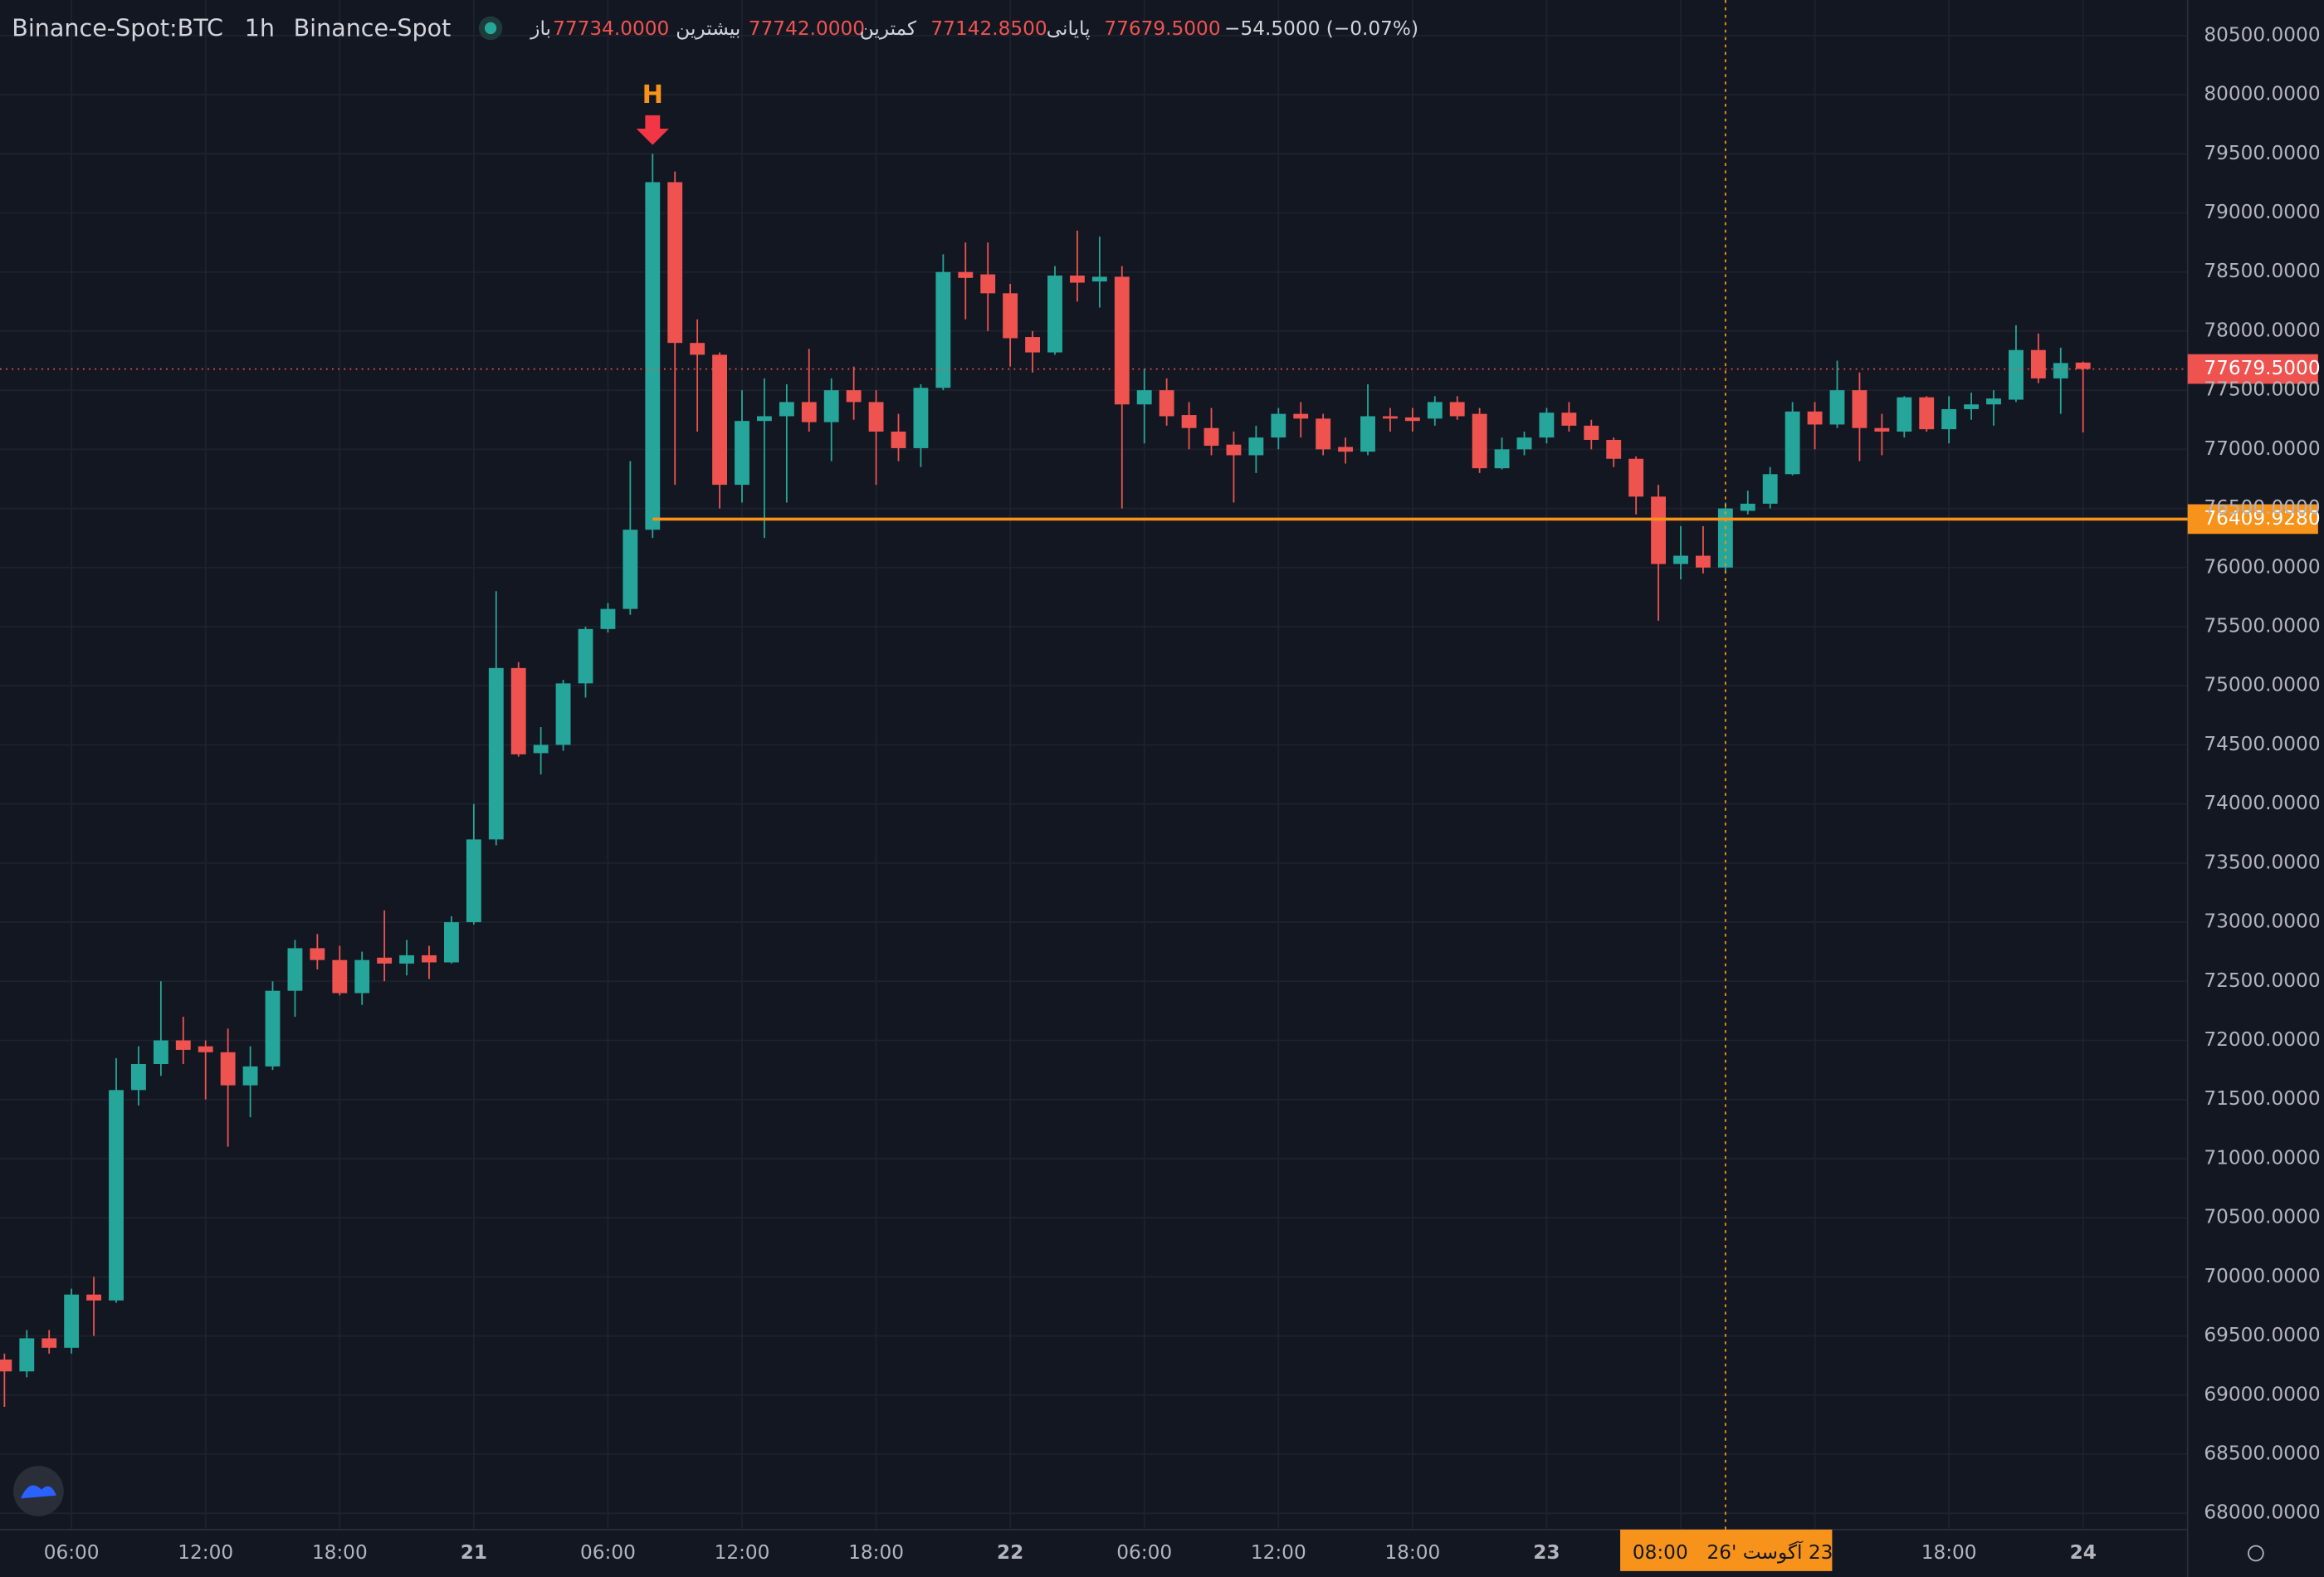 This screenshot has height=1577, width=2324. I want to click on y-tick-label: 69500.0000, so click(2262, 1335).